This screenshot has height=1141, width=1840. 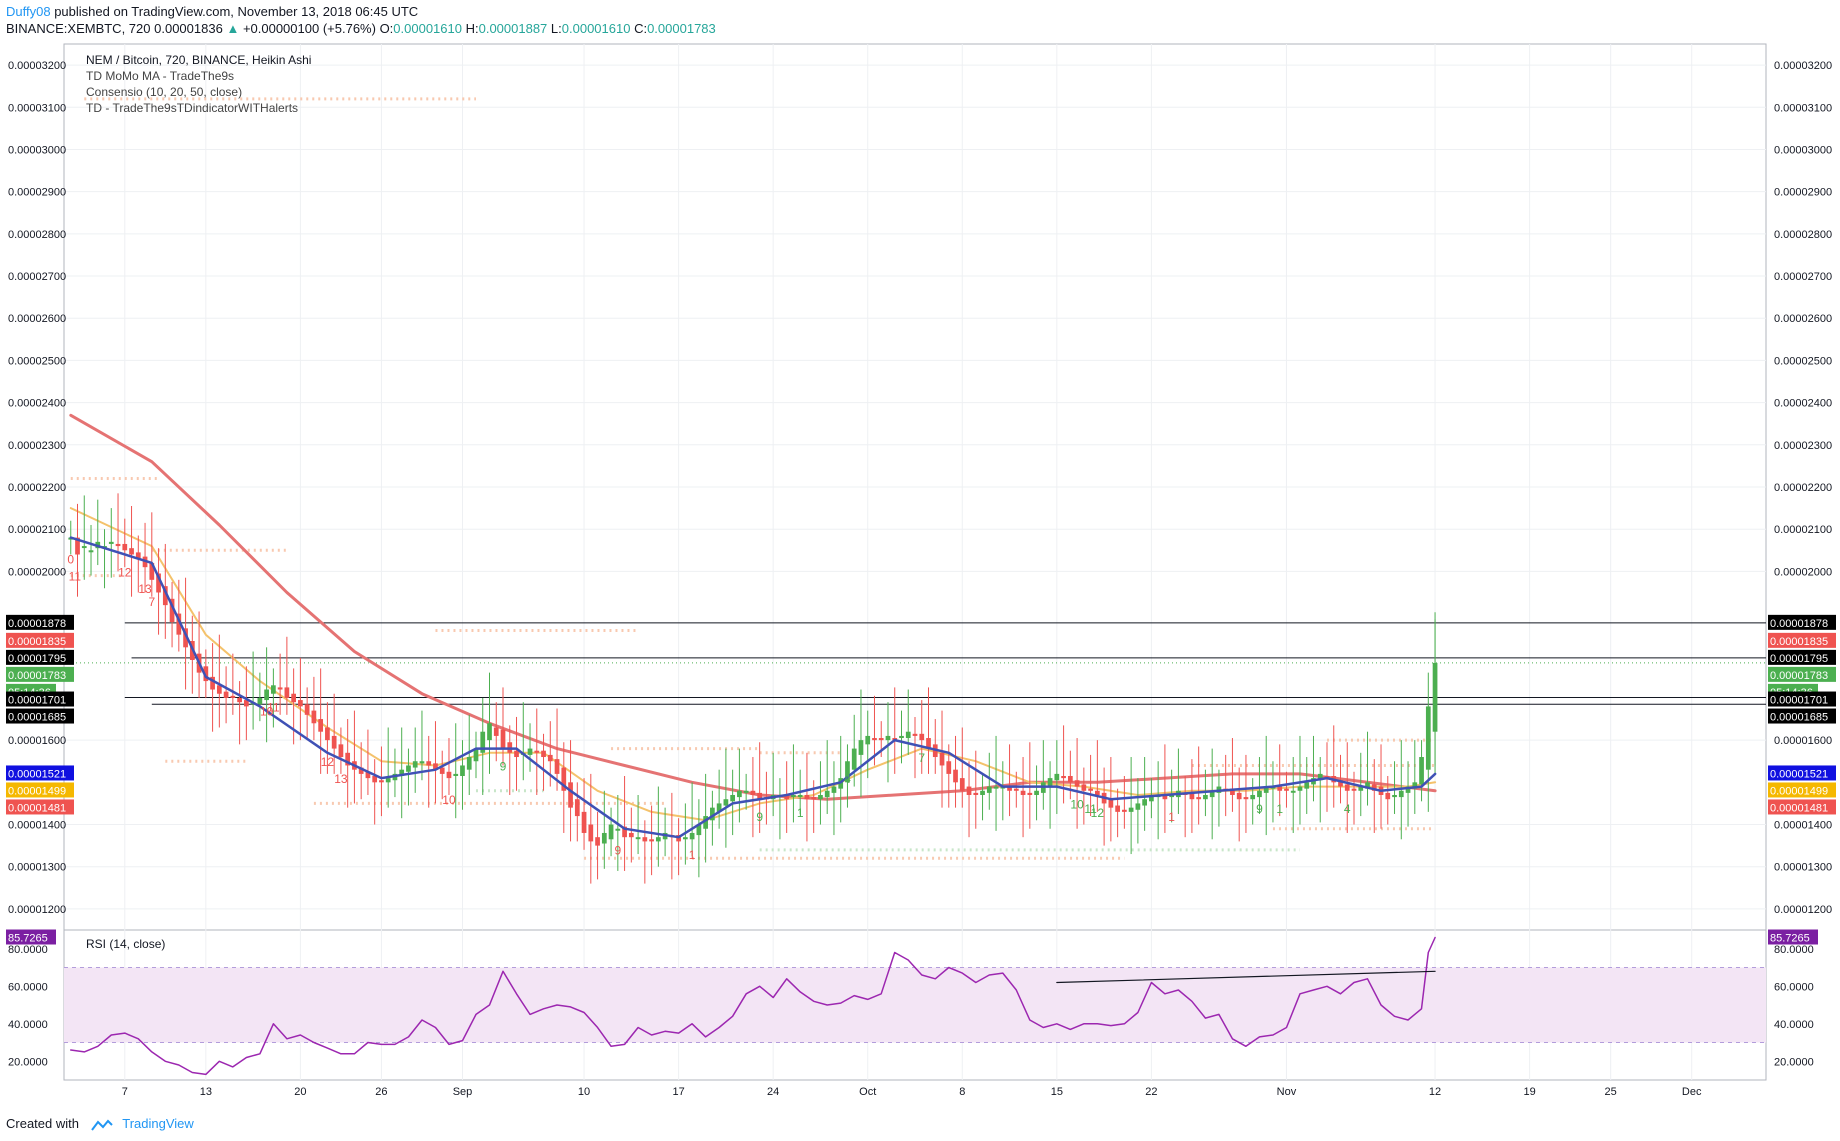 What do you see at coordinates (78, 28) in the screenshot?
I see `symbol-name: BINANCE:XEMBTC, 720` at bounding box center [78, 28].